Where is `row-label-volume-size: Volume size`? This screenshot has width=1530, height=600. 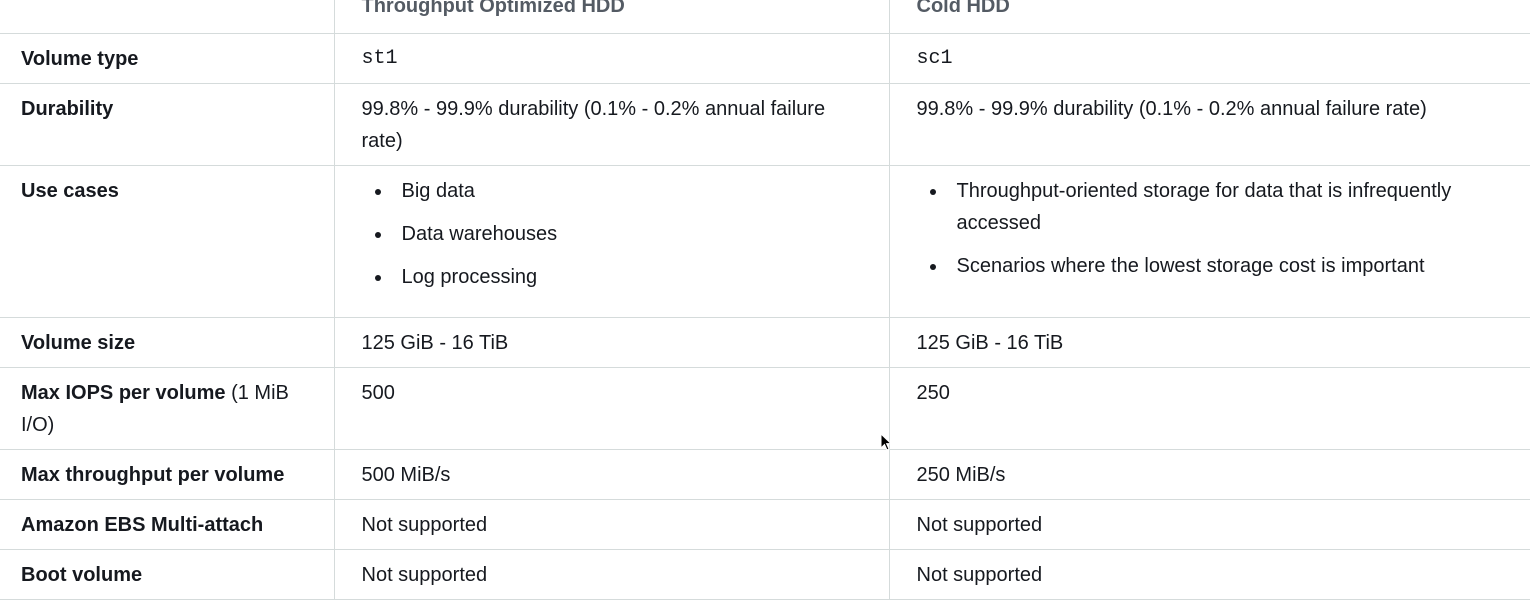
row-label-volume-size: Volume size is located at coordinates (167, 342).